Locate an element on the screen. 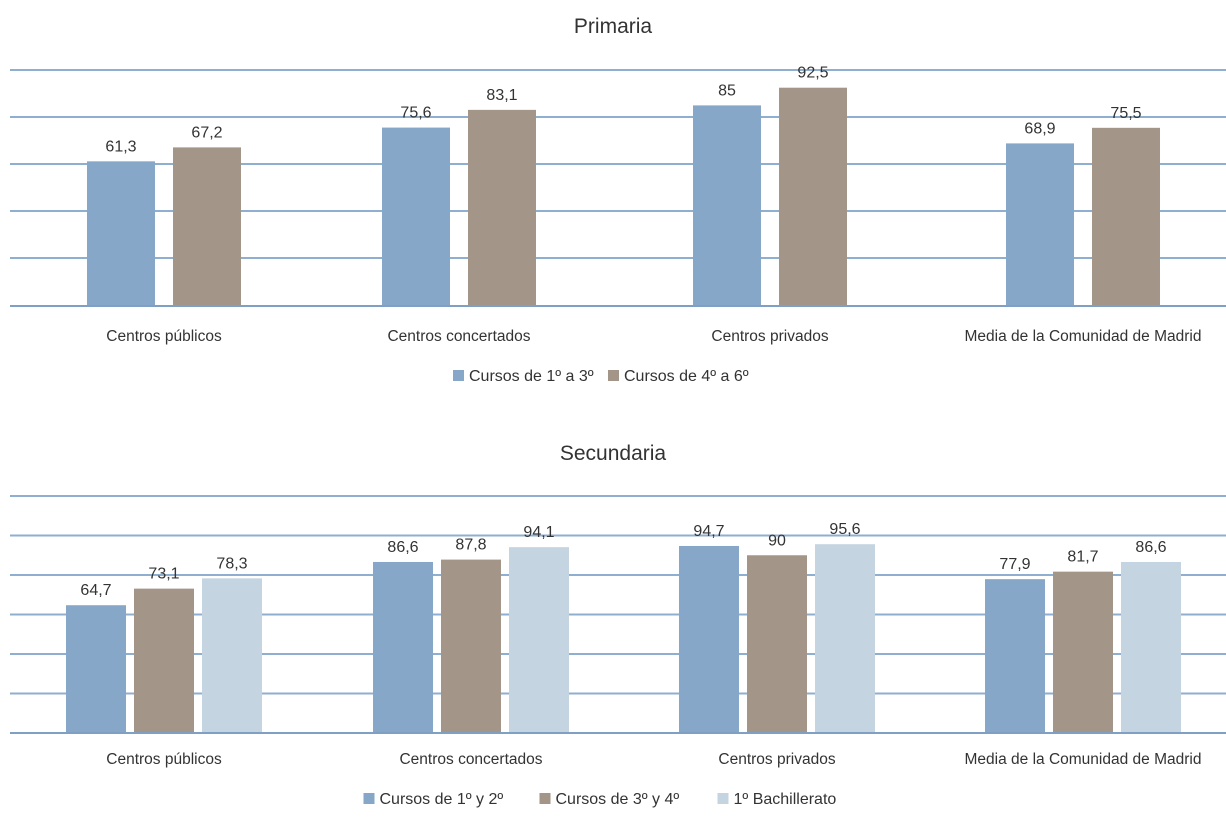  data-label: 81,7 is located at coordinates (1082, 557).